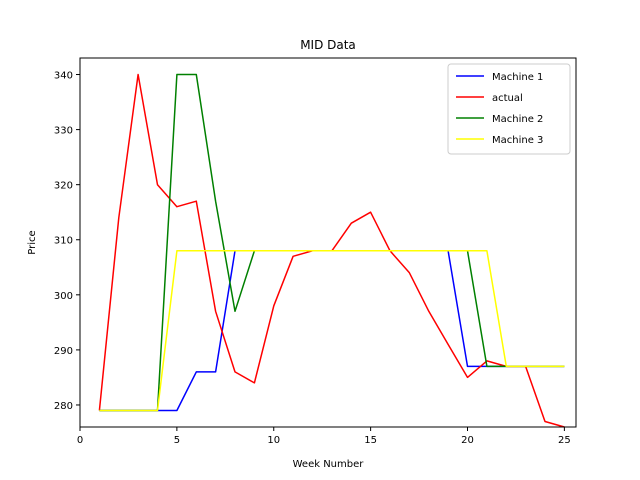  I want to click on x-tick-label: 20, so click(467, 440).